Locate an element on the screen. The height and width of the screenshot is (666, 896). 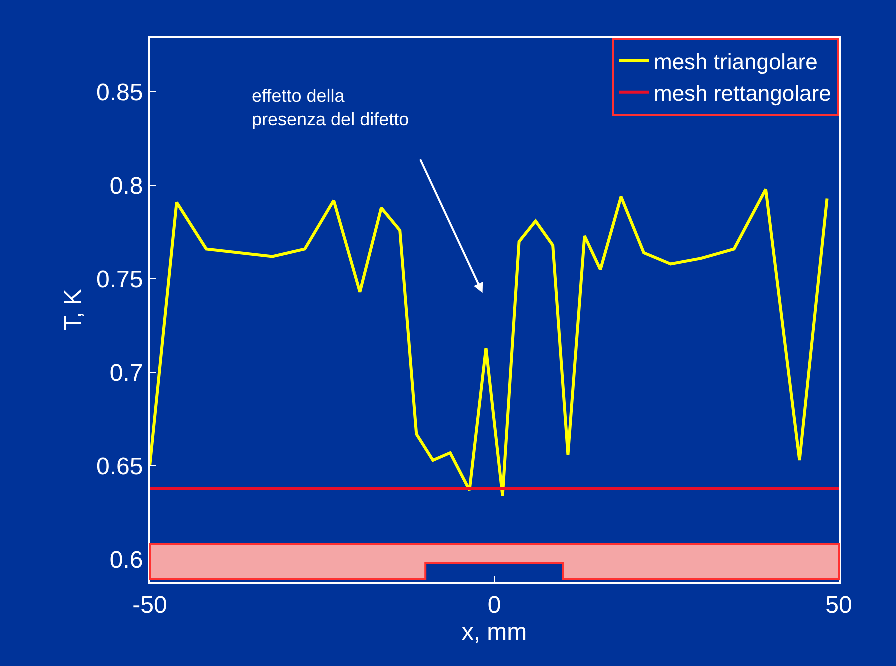
x-axis-title: x, mm is located at coordinates (495, 632).